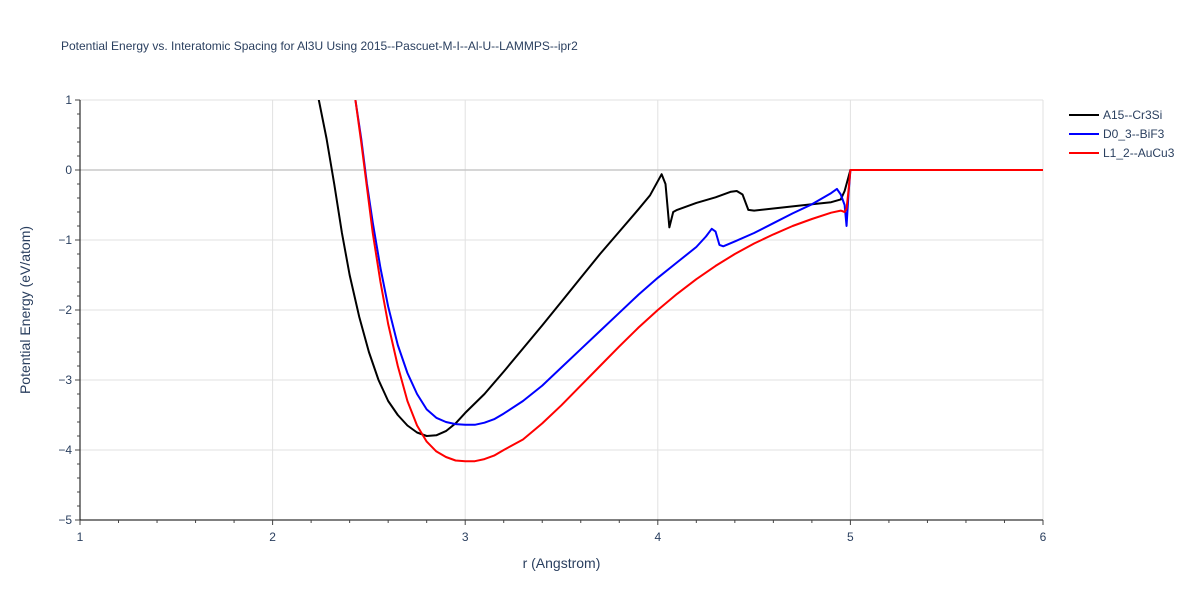 The height and width of the screenshot is (600, 1200). I want to click on legend-item-d0-3-bif3: D0_3--BiF3, so click(1117, 134).